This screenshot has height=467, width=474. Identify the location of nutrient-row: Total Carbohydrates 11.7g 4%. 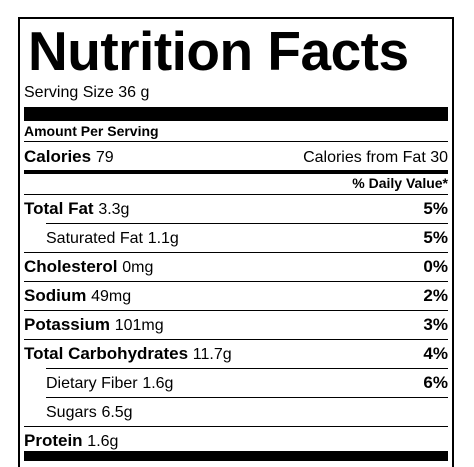
(236, 354).